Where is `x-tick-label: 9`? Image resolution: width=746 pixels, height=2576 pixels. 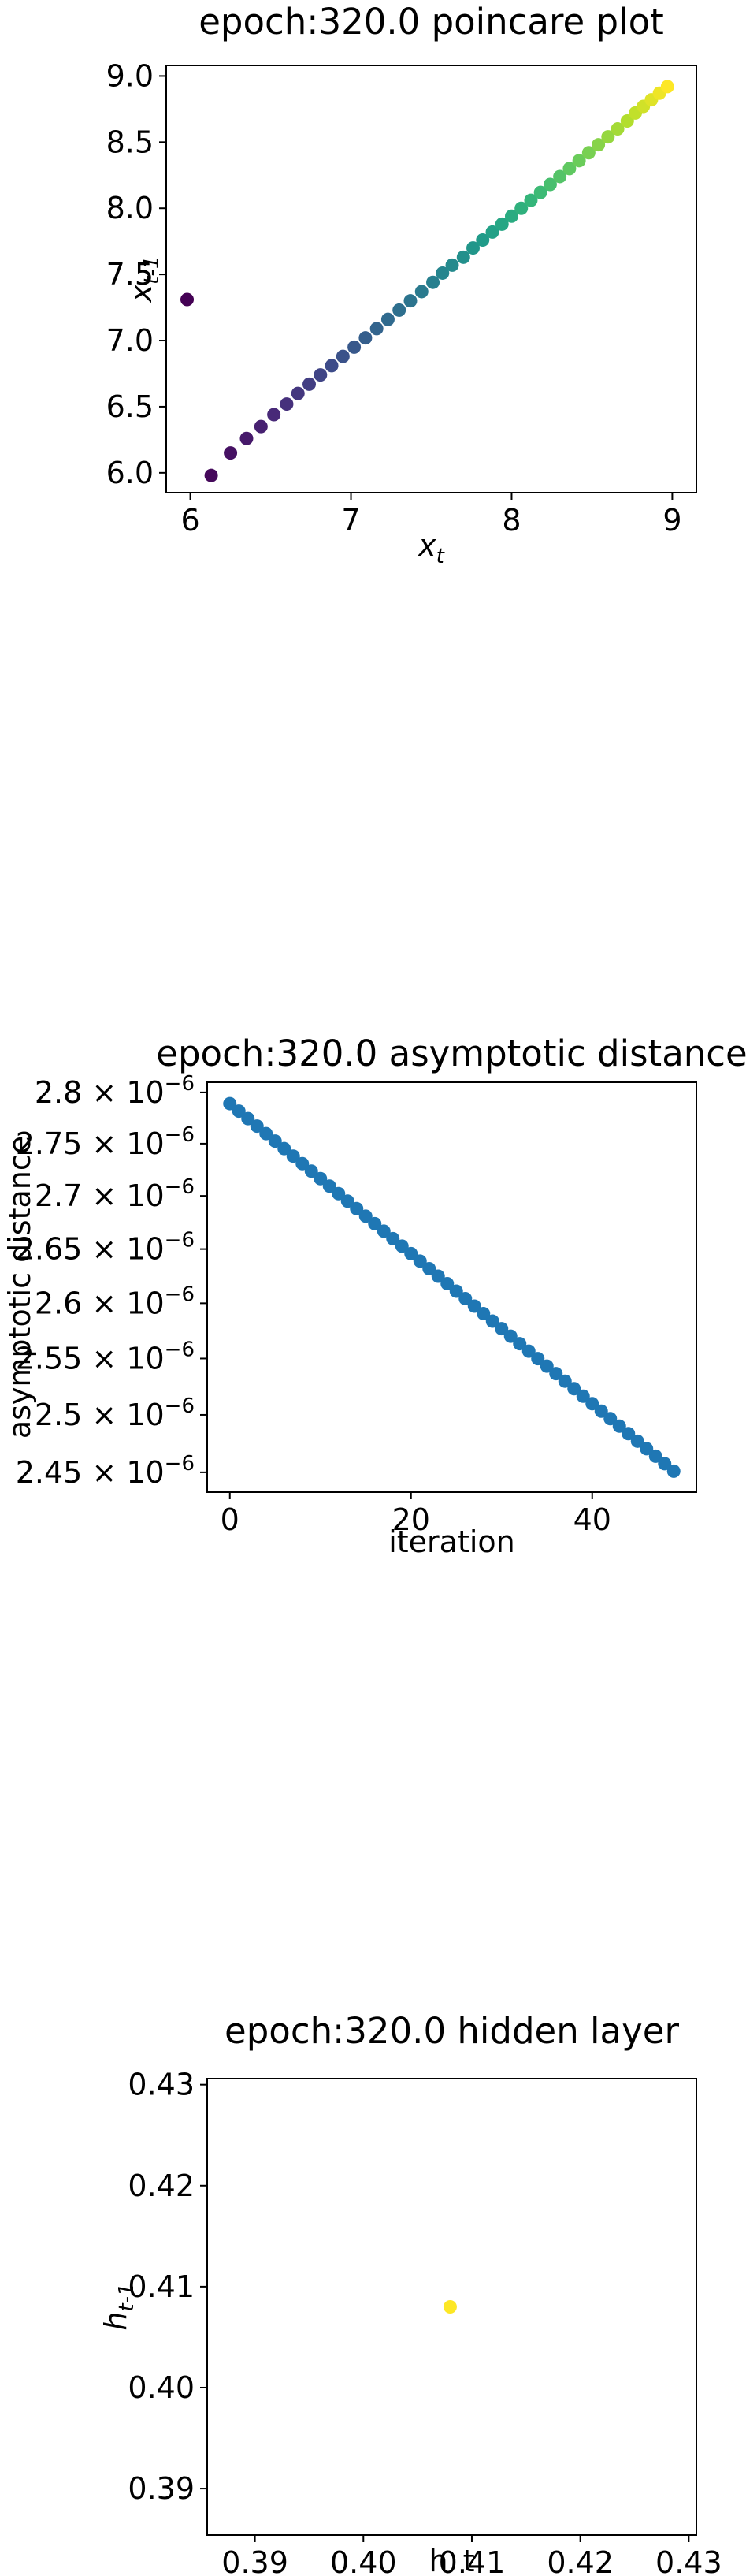 x-tick-label: 9 is located at coordinates (671, 520).